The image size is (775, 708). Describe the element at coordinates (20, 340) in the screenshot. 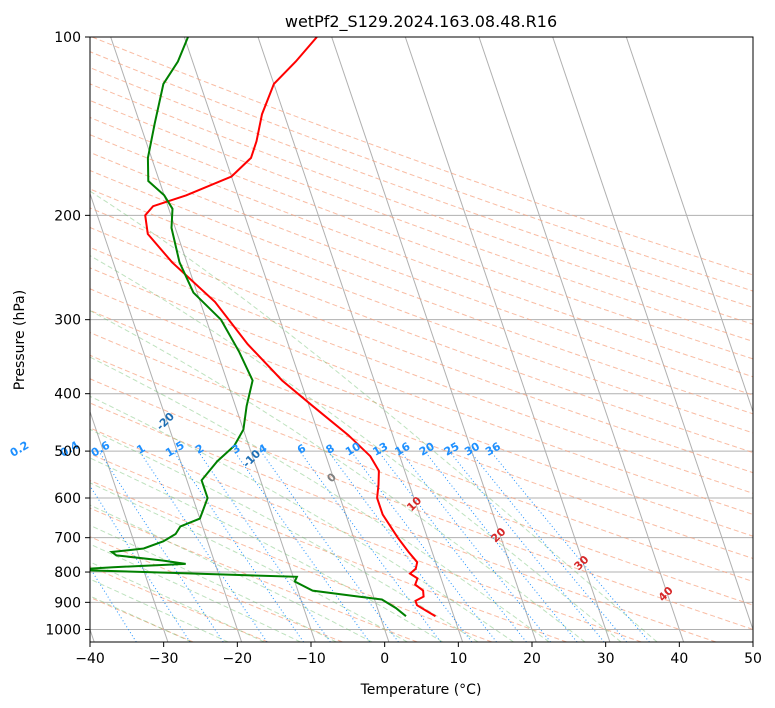

I see `y-axis-label: Pressure (hPa)` at that location.